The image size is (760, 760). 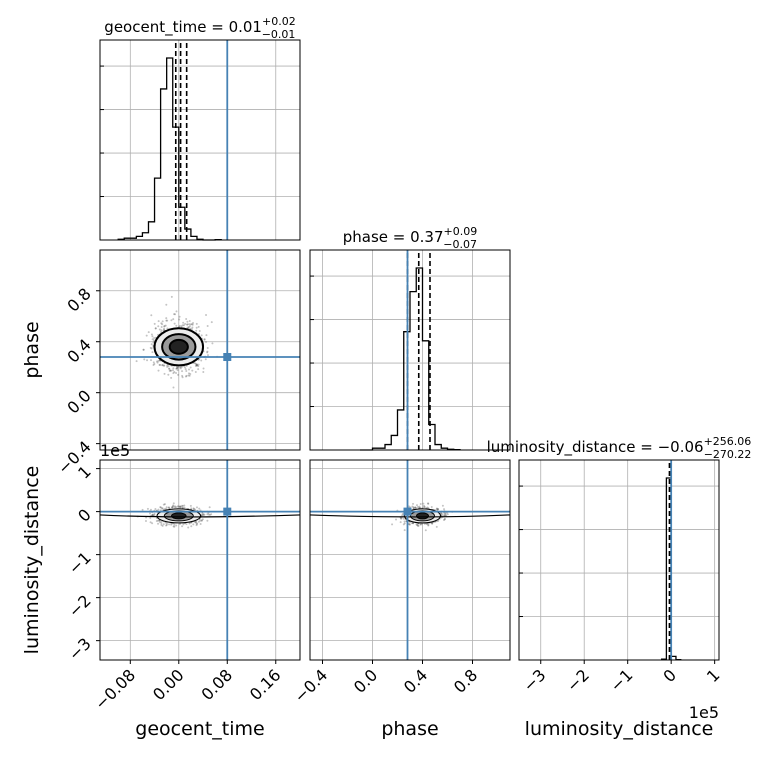 I want to click on title-text: luminosity_distance = −0.06, so click(x=595, y=447).